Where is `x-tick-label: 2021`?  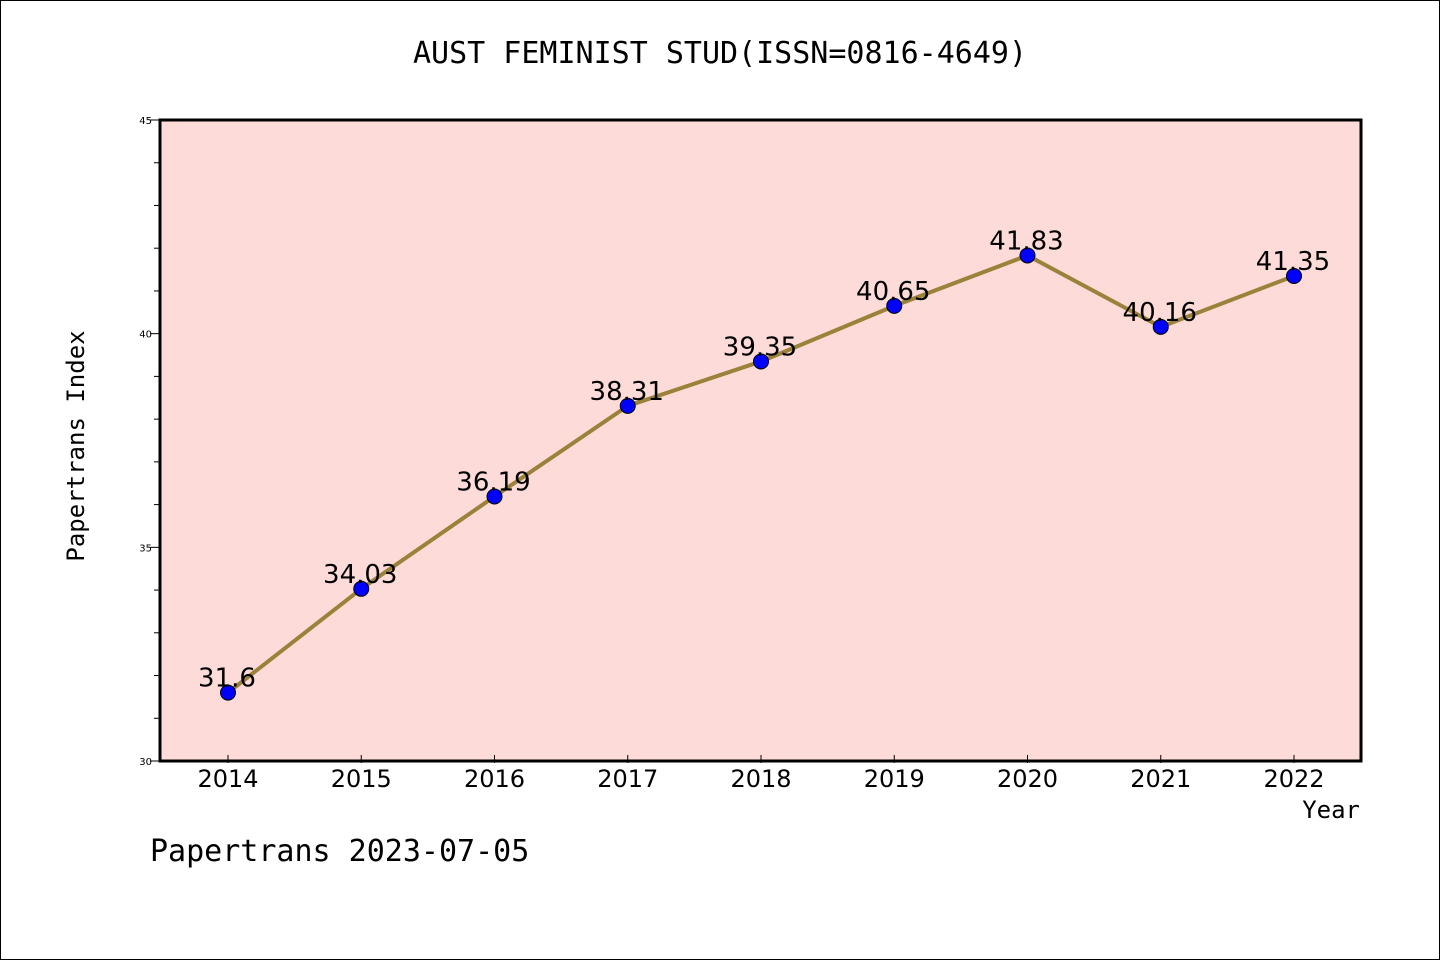 x-tick-label: 2021 is located at coordinates (1160, 779).